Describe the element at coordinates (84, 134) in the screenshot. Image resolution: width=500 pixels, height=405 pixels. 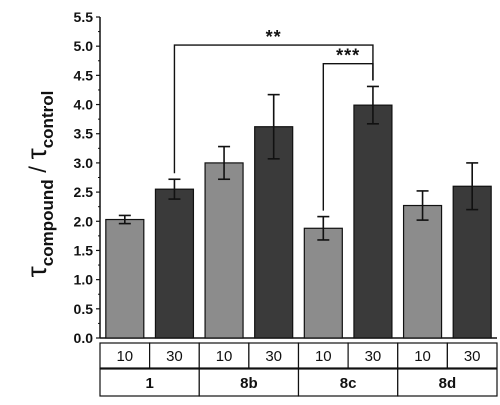
I see `y-tick-label: 3.5` at that location.